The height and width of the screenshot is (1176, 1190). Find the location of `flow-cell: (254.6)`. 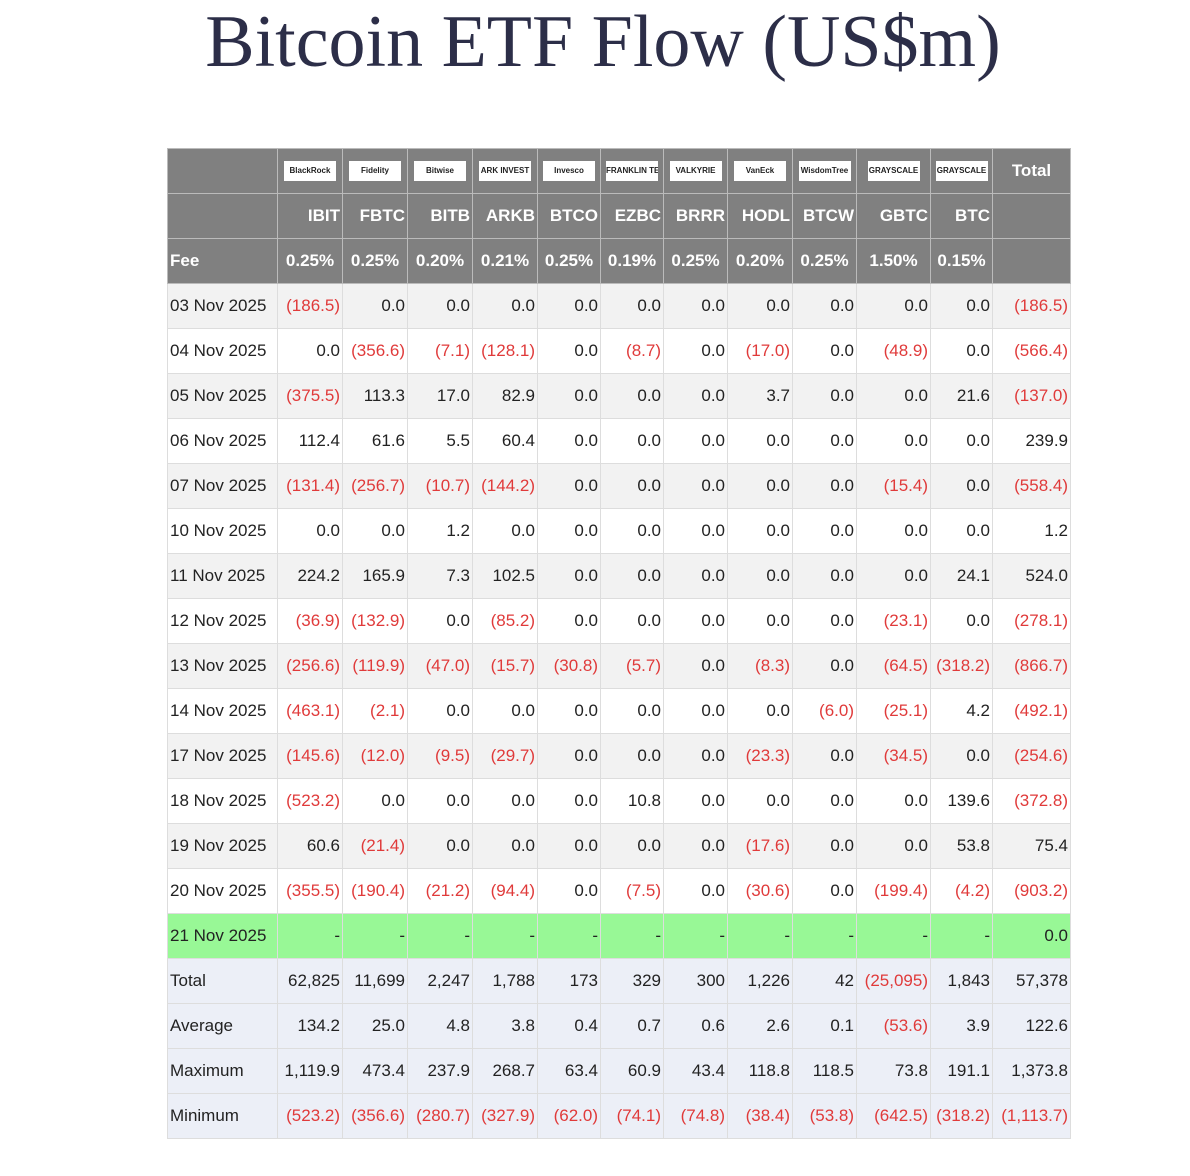

flow-cell: (254.6) is located at coordinates (1031, 756).